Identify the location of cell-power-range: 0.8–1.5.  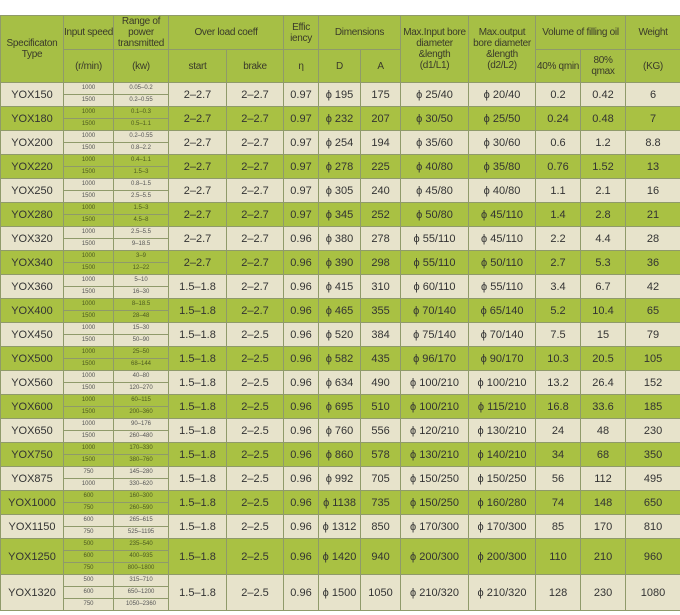
(141, 184).